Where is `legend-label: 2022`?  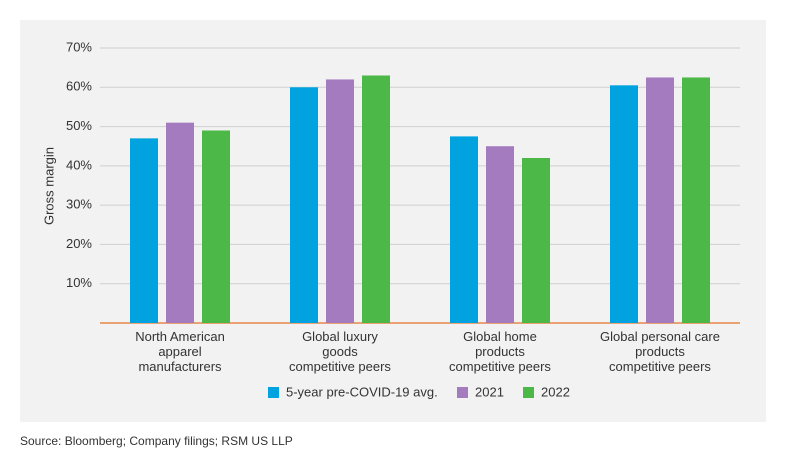 legend-label: 2022 is located at coordinates (555, 391).